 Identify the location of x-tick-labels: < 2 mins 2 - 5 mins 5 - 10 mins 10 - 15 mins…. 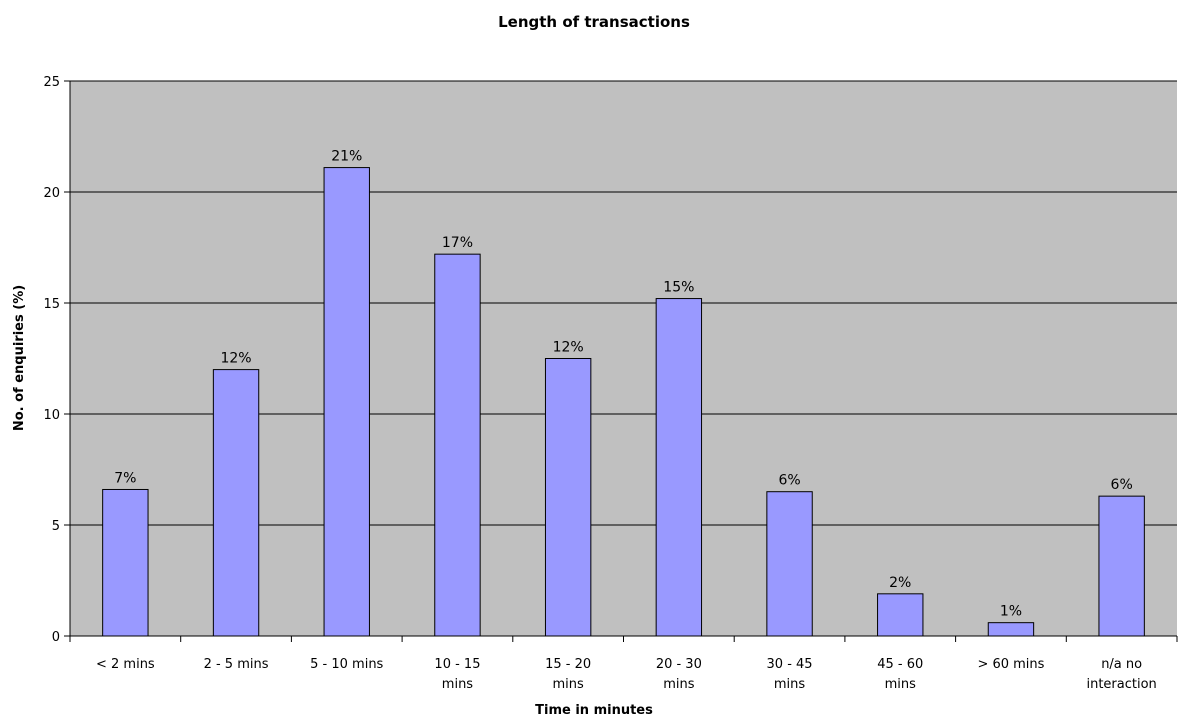
(626, 674).